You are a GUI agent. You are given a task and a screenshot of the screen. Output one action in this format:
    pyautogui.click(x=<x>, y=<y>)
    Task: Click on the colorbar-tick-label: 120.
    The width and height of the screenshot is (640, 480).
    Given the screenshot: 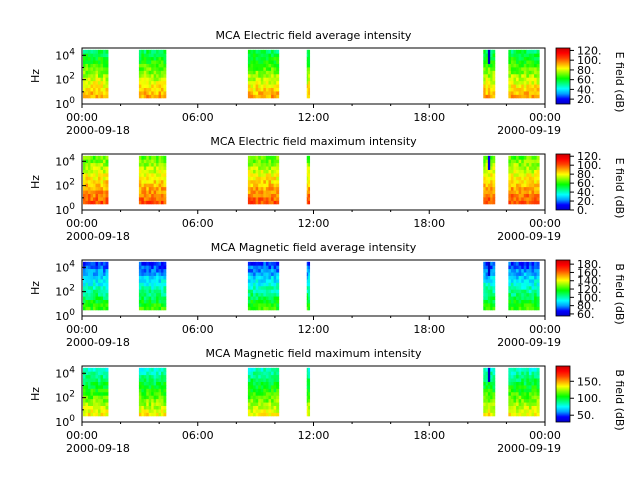 What is the action you would take?
    pyautogui.click(x=589, y=289)
    